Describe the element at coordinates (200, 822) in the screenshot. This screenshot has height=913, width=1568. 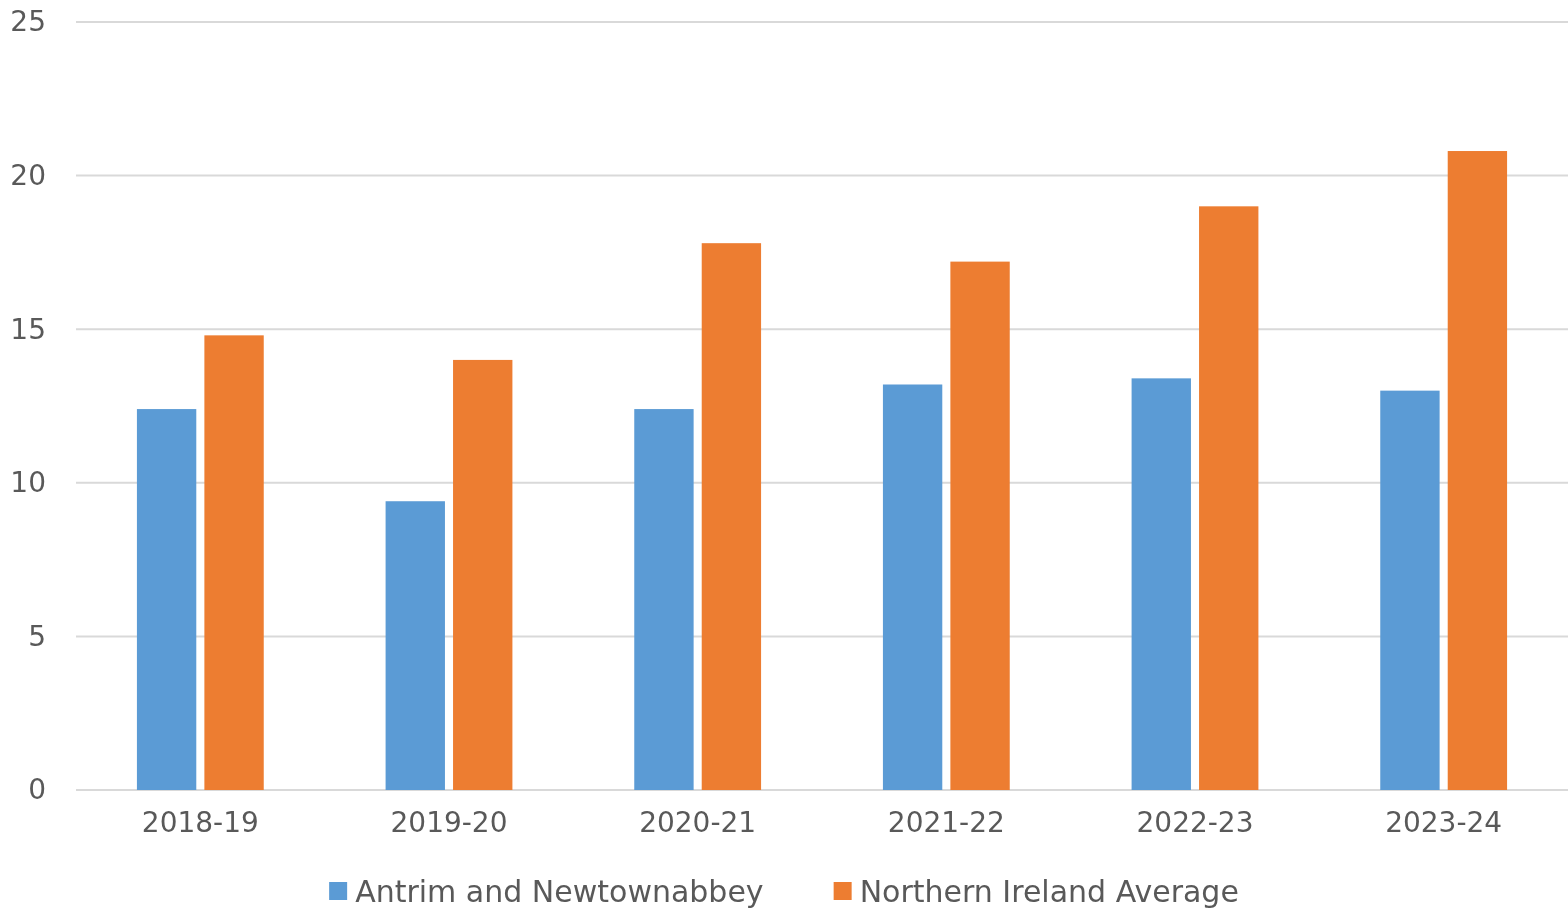
I see `x-tick-label: 2018-19` at that location.